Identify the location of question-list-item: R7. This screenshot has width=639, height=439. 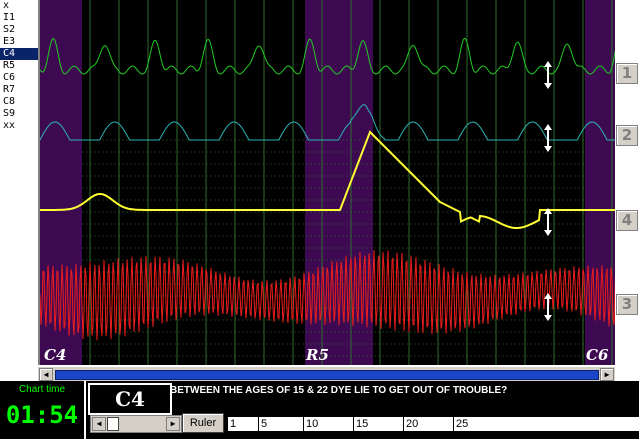
(9, 89).